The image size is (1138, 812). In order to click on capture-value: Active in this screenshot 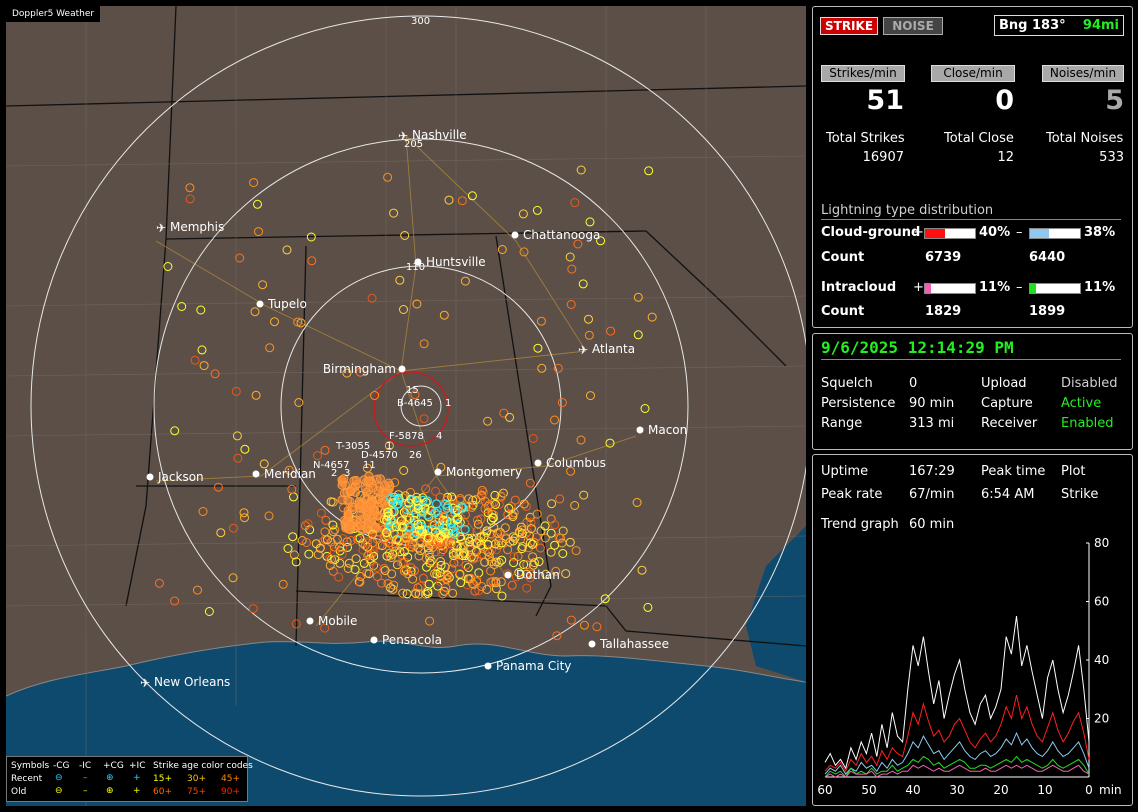, I will do `click(1081, 403)`.